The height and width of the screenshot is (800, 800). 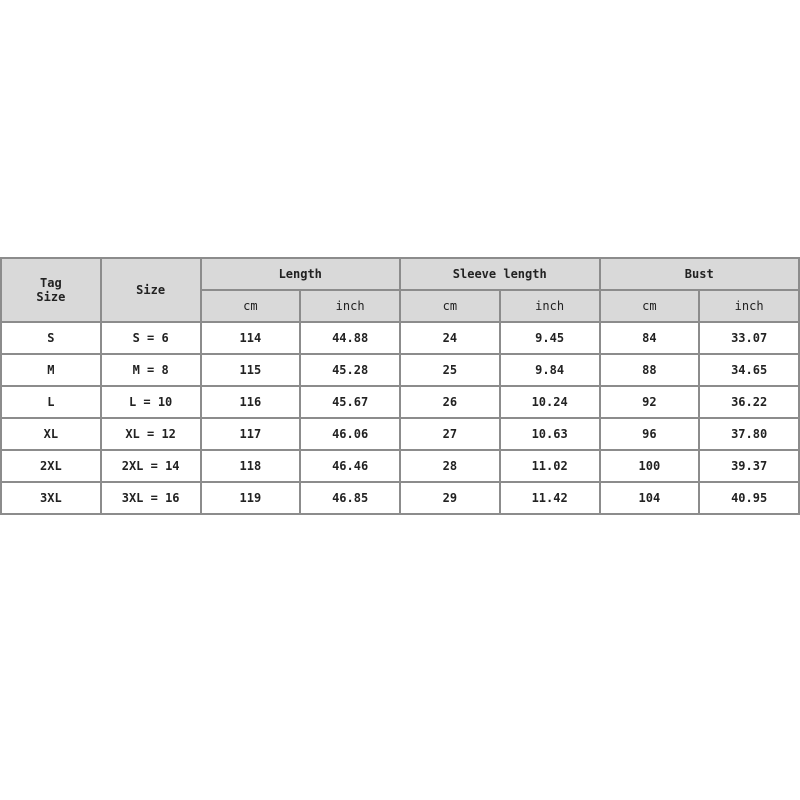 What do you see at coordinates (51, 370) in the screenshot?
I see `table-cell: M` at bounding box center [51, 370].